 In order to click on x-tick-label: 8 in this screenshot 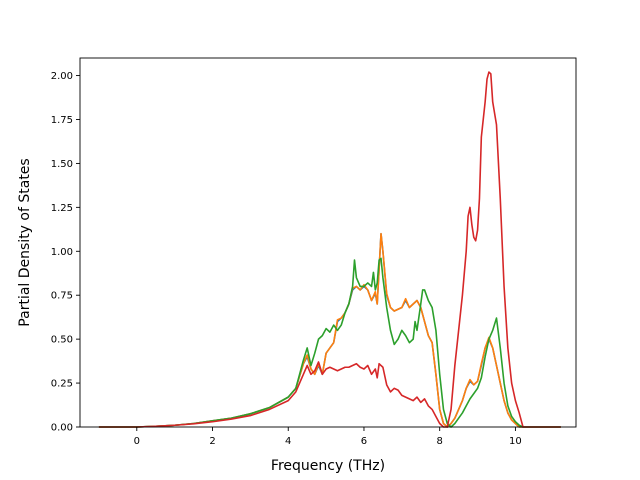, I will do `click(440, 441)`.